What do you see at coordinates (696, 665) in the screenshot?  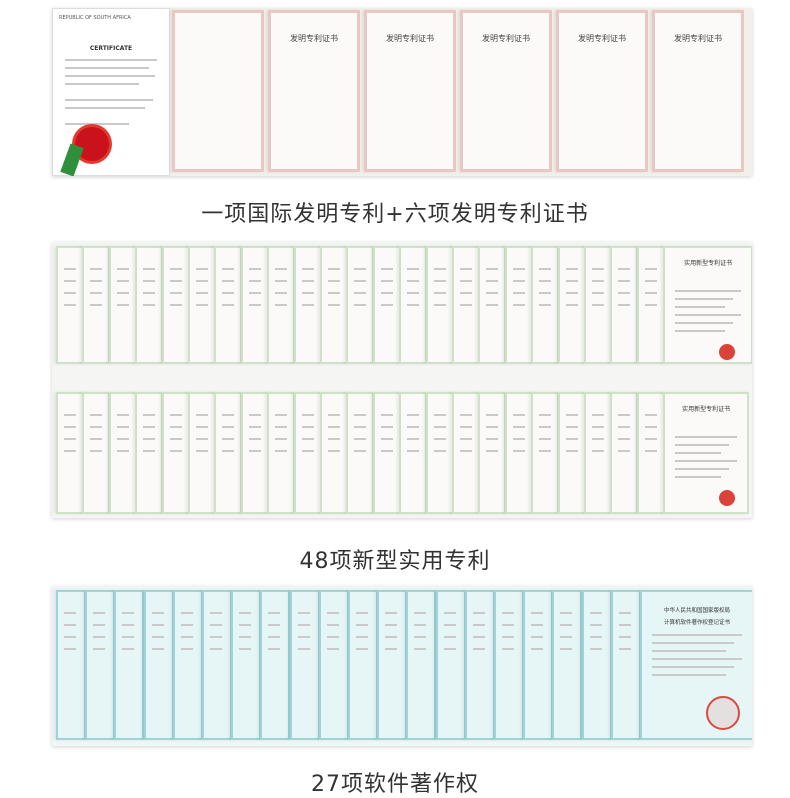 I see `software-certificate: 计算机软件著作权登记证书 中华人民共和国国家版权局` at bounding box center [696, 665].